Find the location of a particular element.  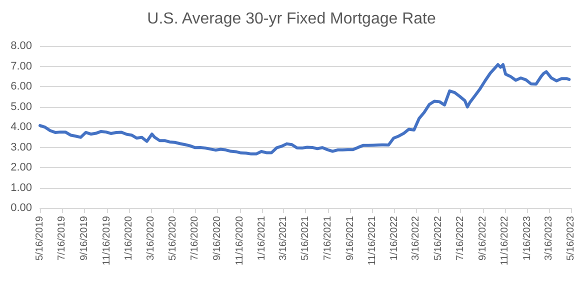

x-tick-label: 5/16/2020 is located at coordinates (173, 238).